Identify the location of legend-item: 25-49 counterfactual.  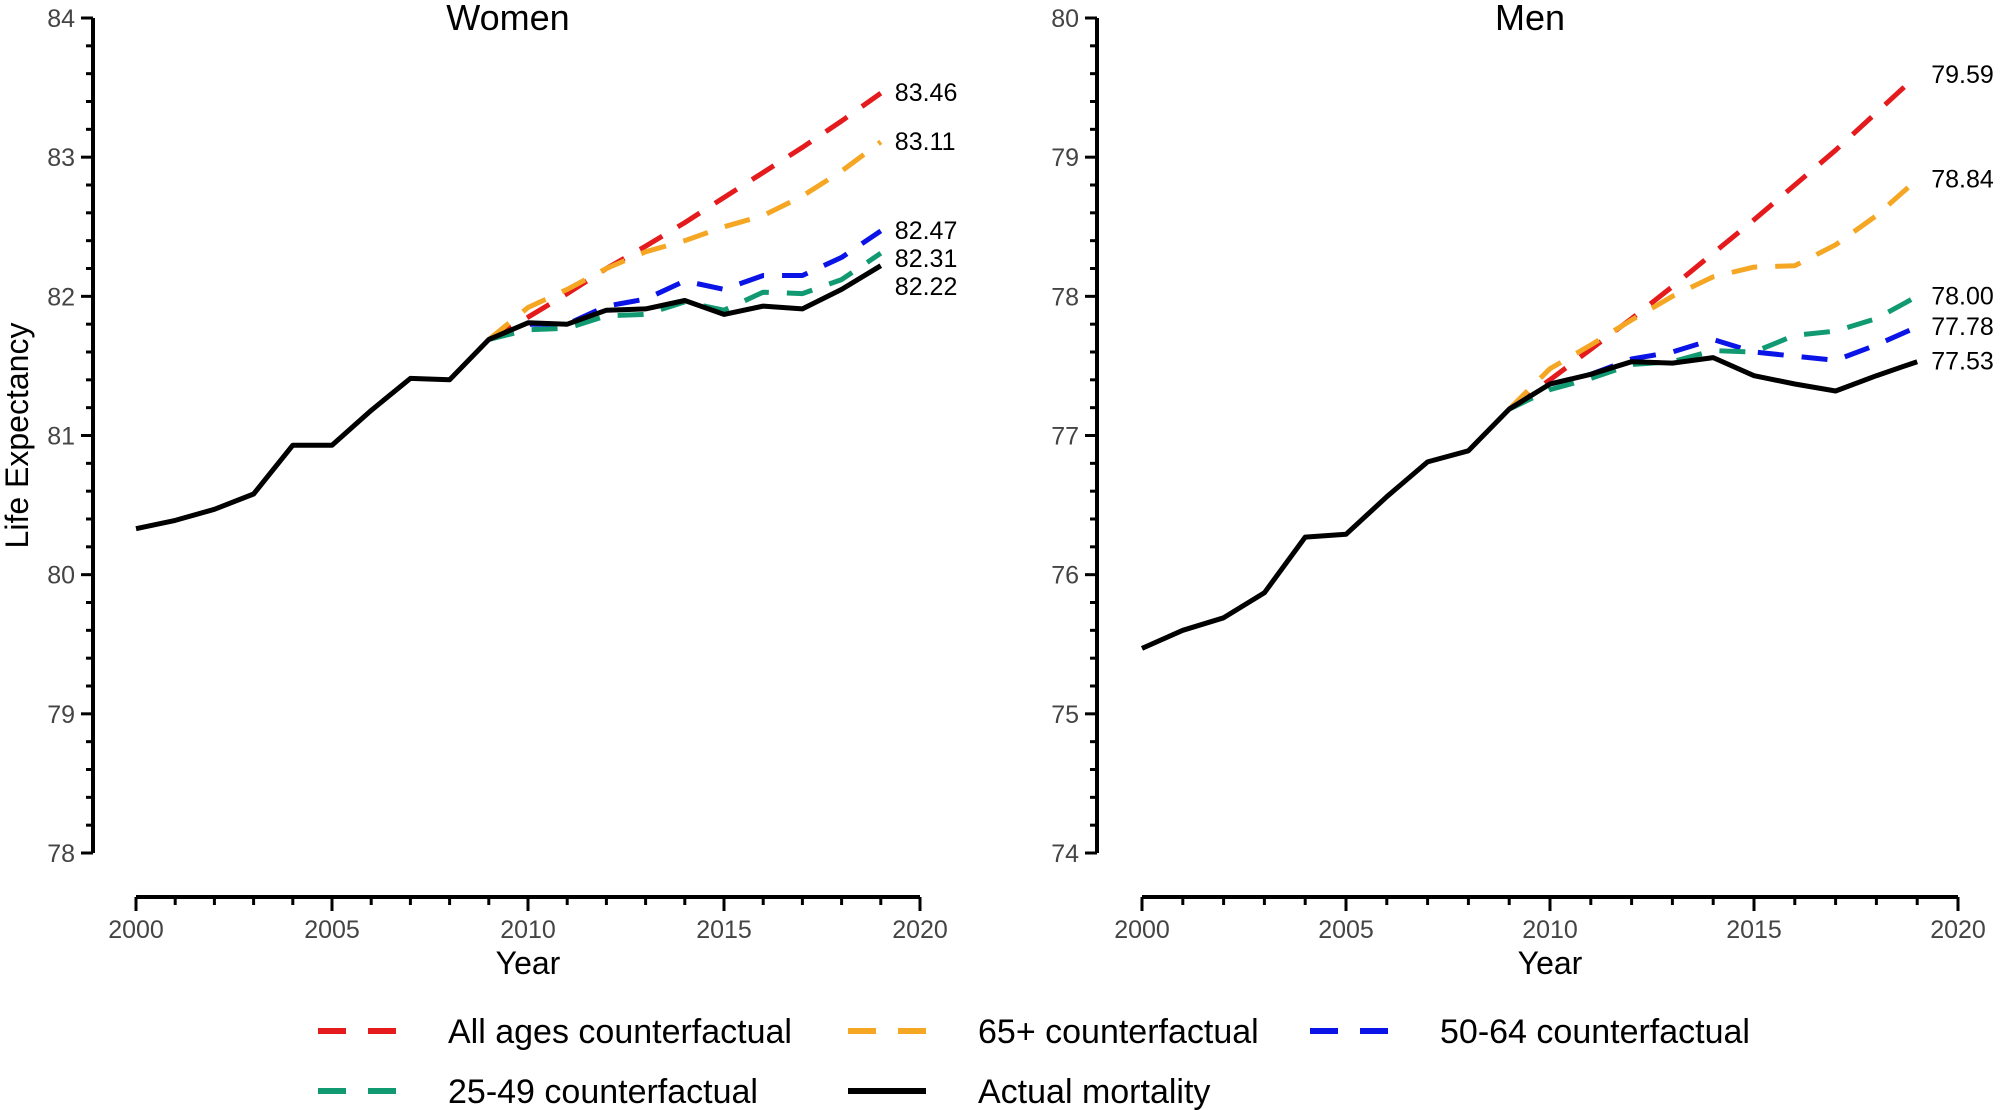
(538, 1091).